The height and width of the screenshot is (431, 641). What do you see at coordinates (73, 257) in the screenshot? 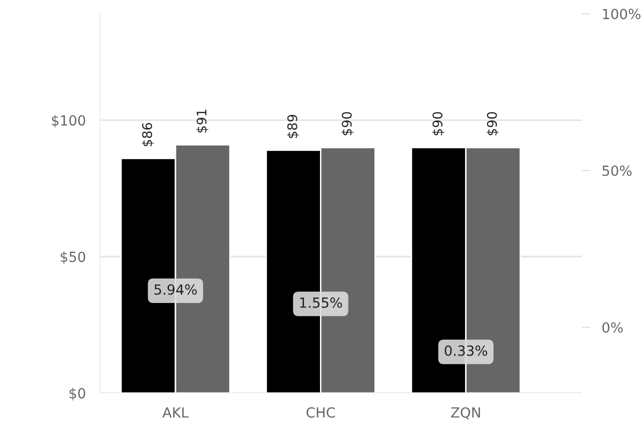
I see `y-tick-label: $50` at bounding box center [73, 257].